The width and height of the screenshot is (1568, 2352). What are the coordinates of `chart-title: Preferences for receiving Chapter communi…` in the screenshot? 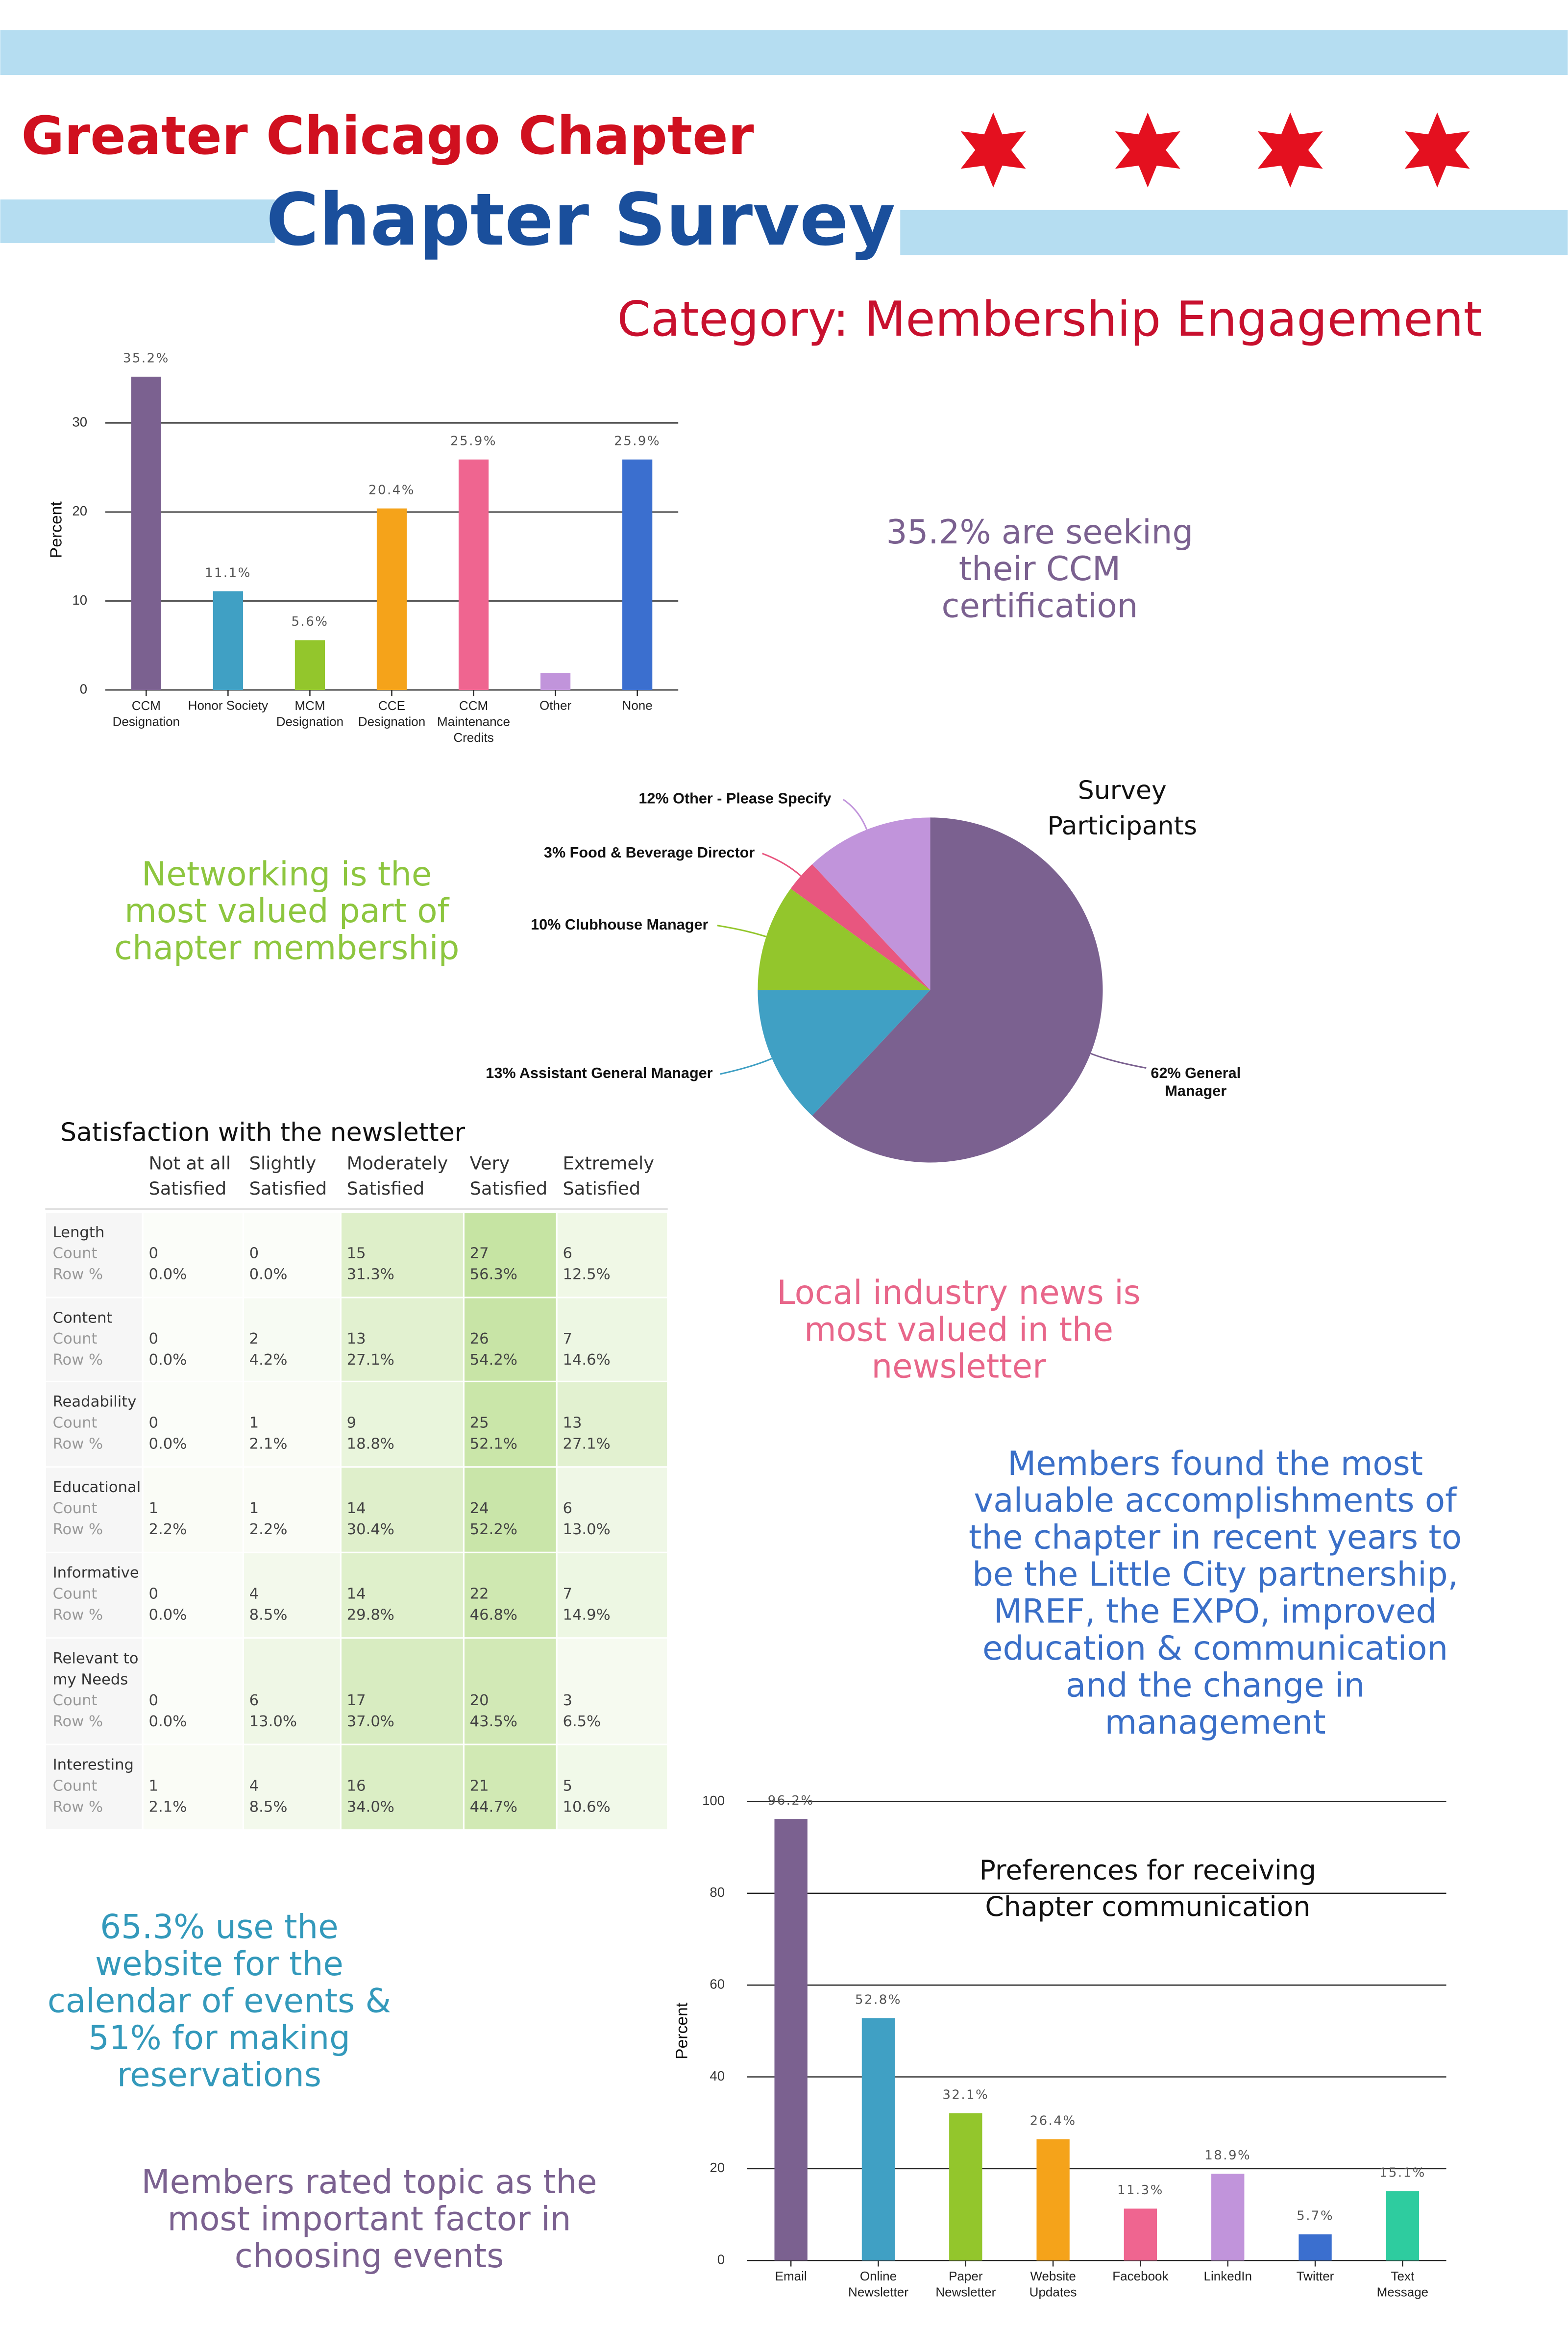 It's located at (1148, 1888).